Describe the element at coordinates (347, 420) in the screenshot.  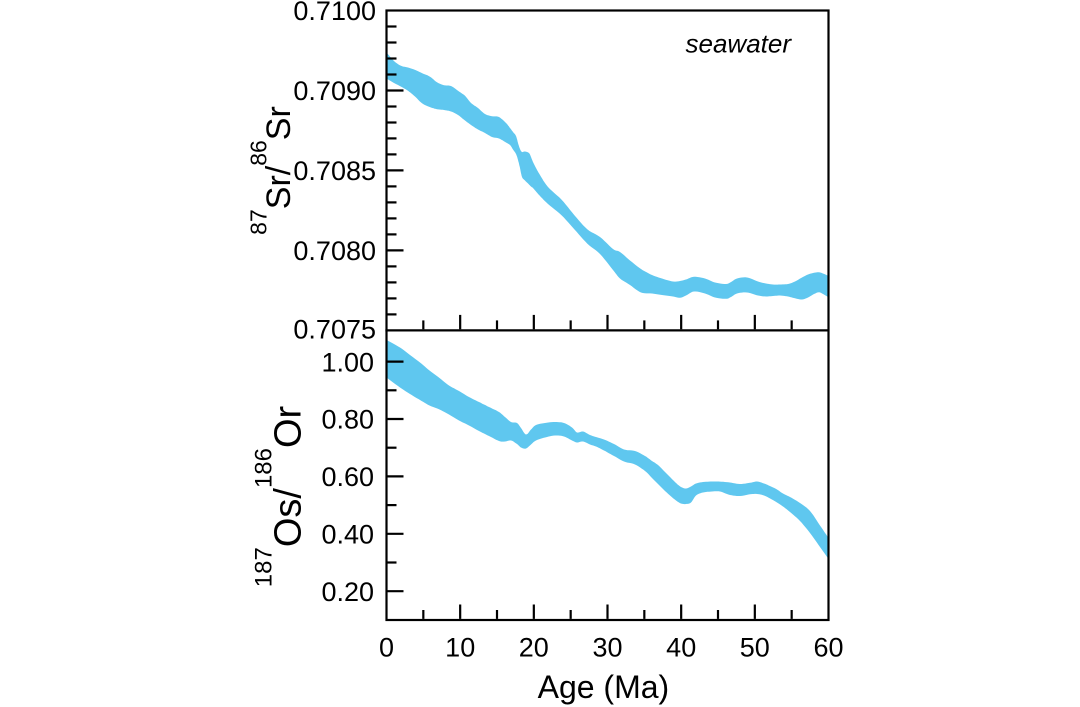
I see `svg-text: 0.80` at that location.